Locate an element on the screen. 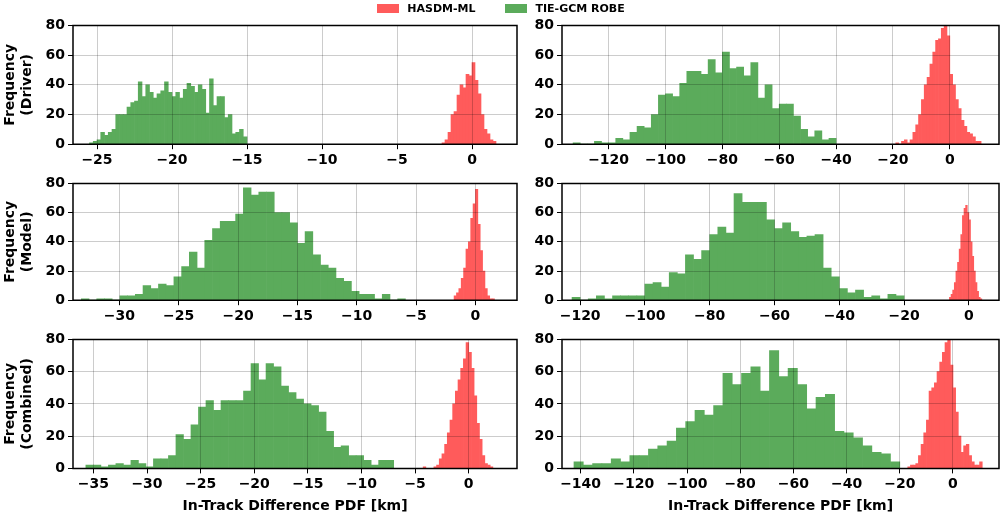 This screenshot has height=517, width=1002. legend-label: TIE-GCM ROBE is located at coordinates (580, 8).